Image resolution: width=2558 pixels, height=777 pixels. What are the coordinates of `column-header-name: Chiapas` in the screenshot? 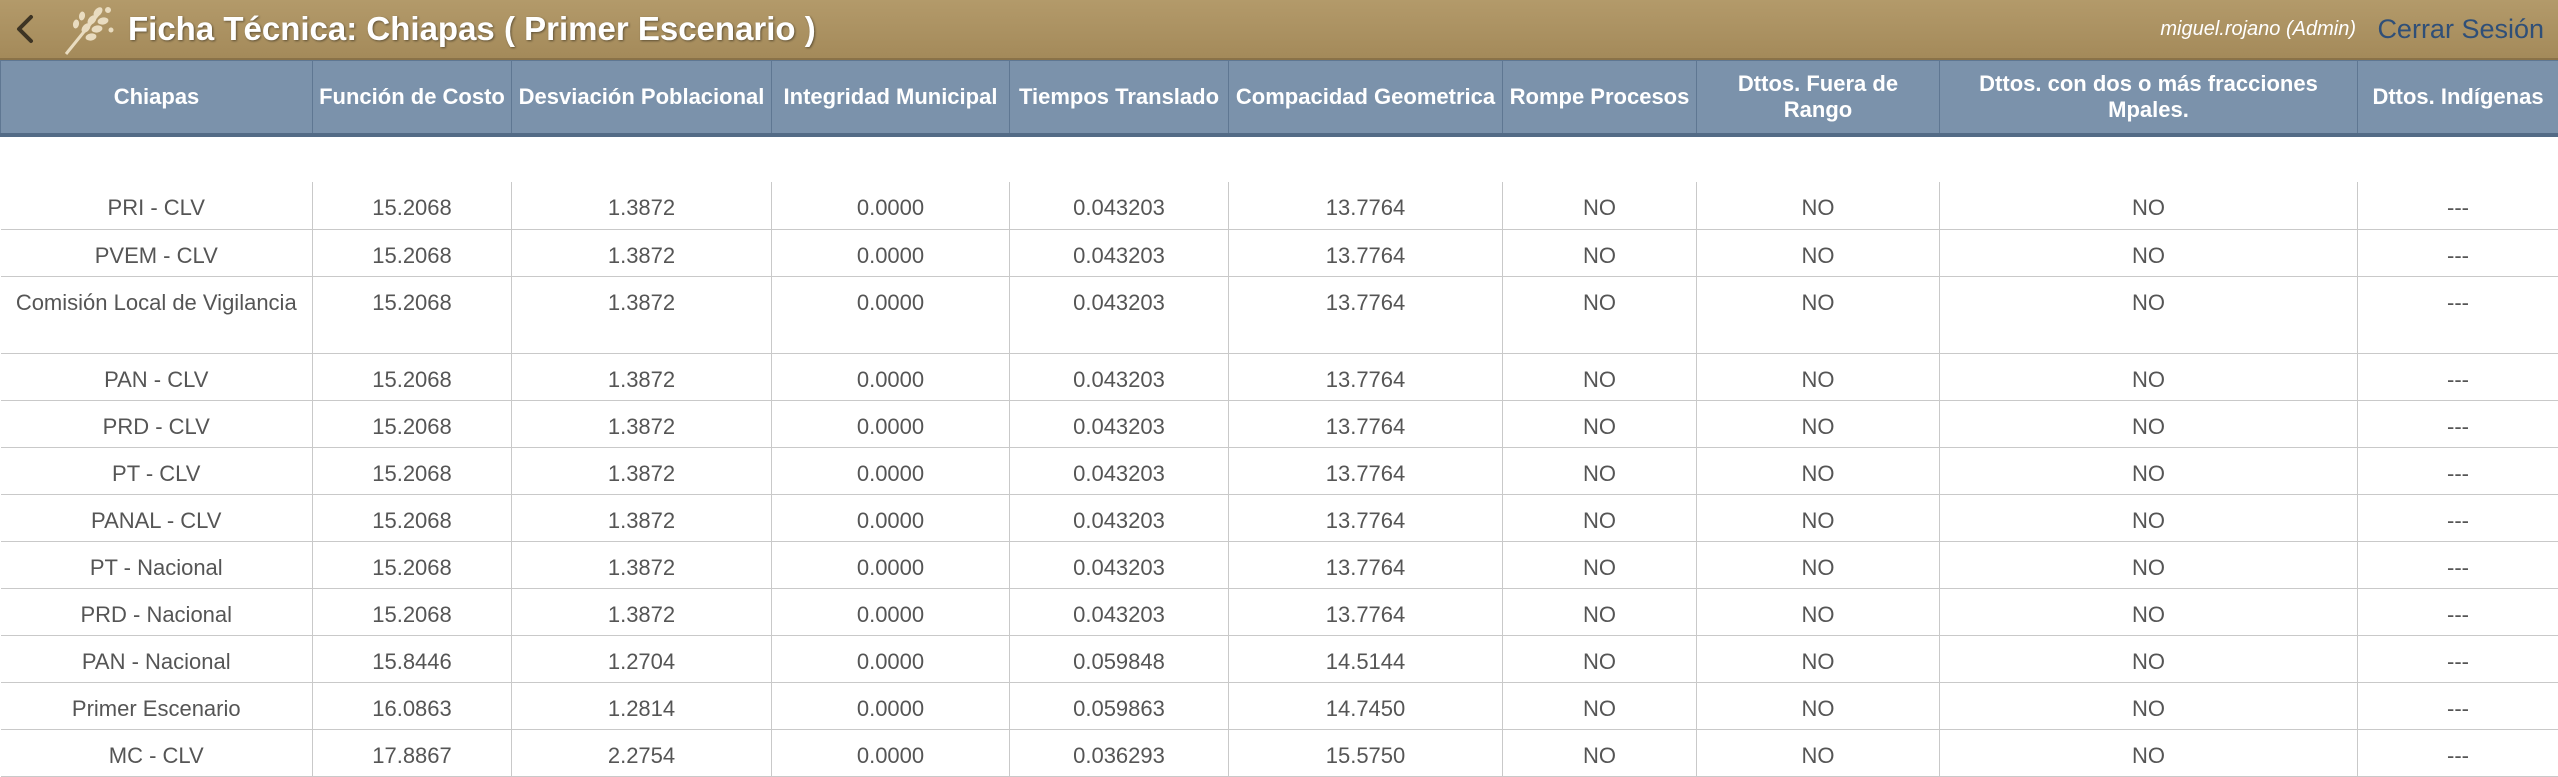 It's located at (157, 98).